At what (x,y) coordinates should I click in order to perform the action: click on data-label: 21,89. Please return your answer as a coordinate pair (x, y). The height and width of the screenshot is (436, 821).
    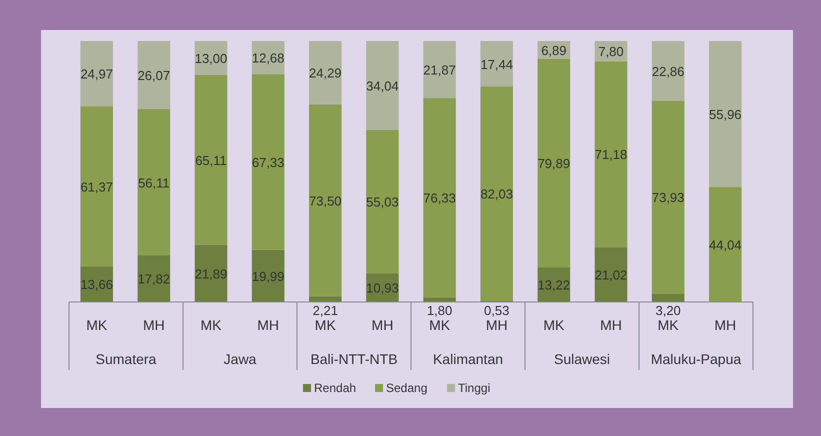
    Looking at the image, I should click on (211, 274).